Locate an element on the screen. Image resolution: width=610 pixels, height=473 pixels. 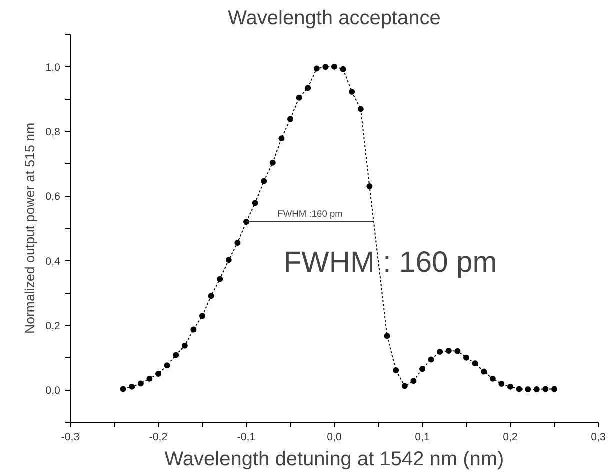
annotation: FWHM : 160 pm is located at coordinates (391, 262).